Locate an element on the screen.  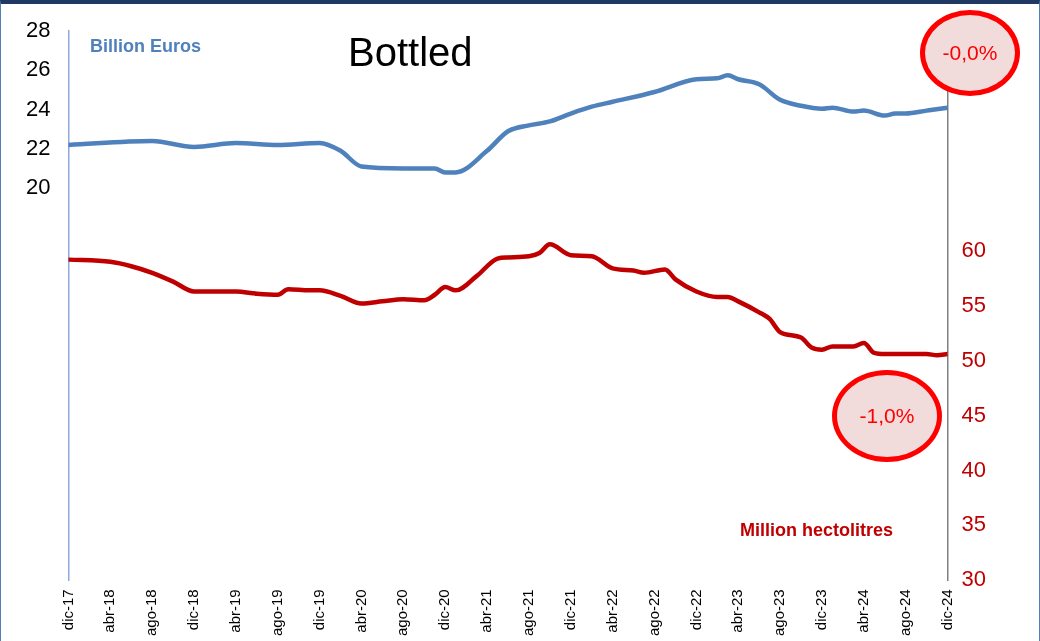
oval-badge: -1,0% is located at coordinates (887, 416).